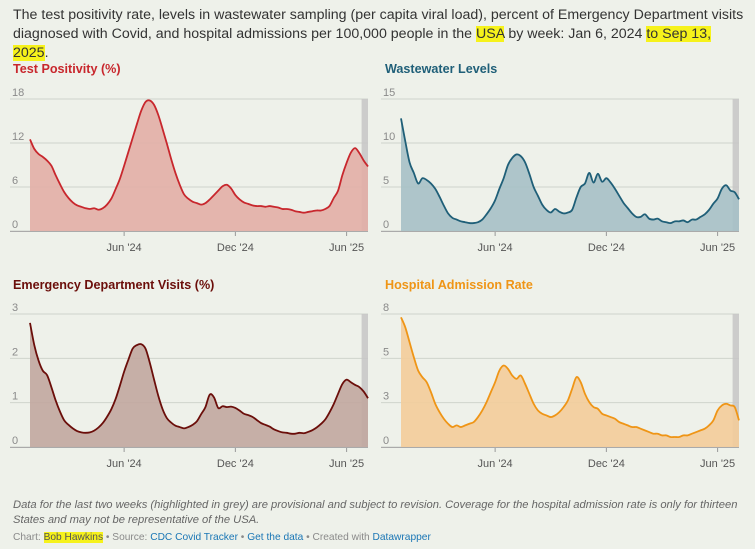  What do you see at coordinates (199, 156) in the screenshot?
I see `test_positivity-line` at bounding box center [199, 156].